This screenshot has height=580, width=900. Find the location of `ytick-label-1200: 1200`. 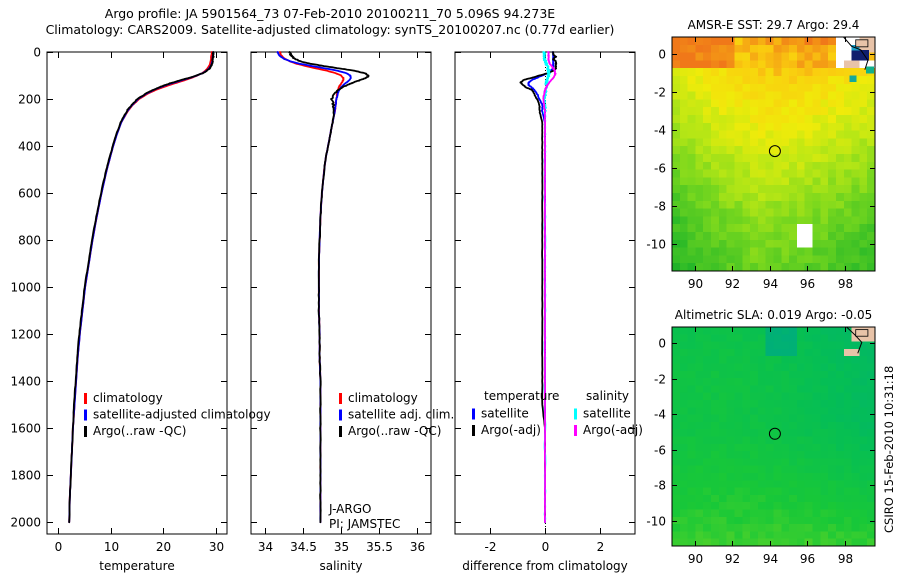

ytick-label-1200: 1200 is located at coordinates (25, 335).